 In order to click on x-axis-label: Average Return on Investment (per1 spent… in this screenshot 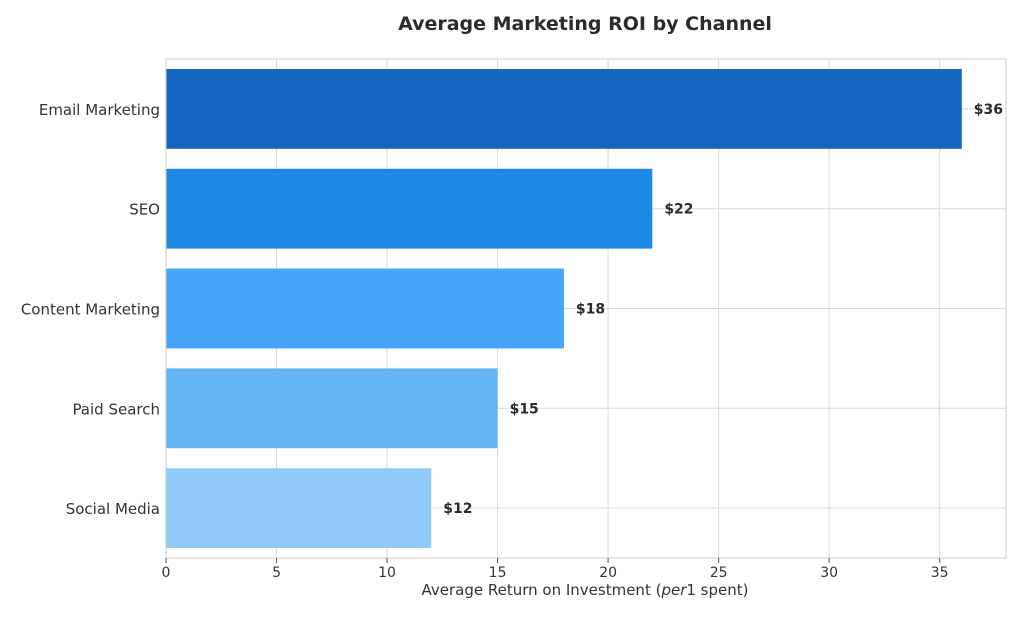, I will do `click(585, 590)`.